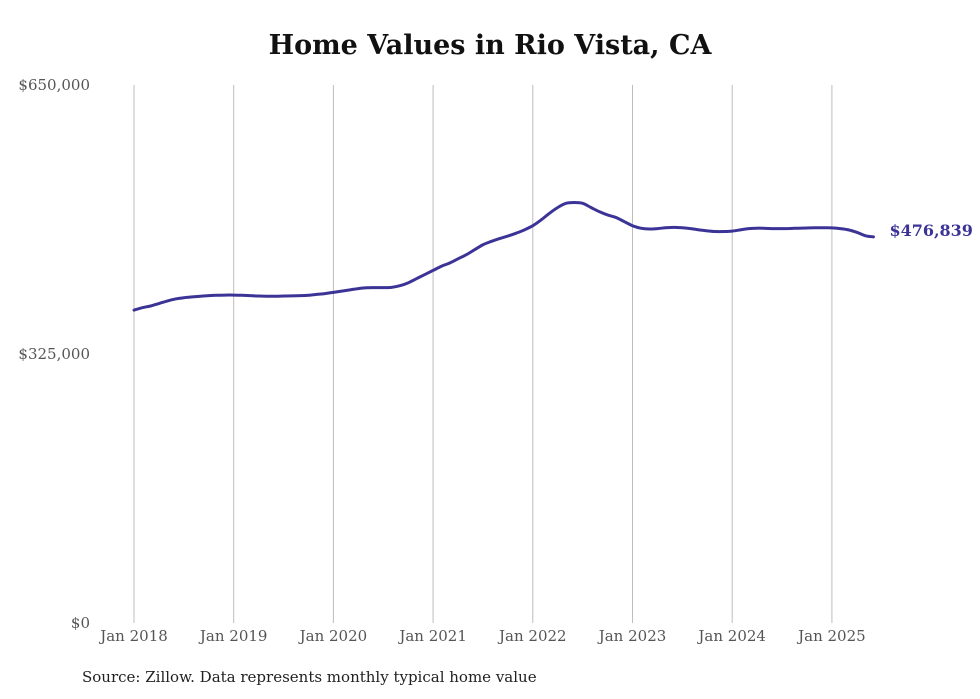 Image resolution: width=980 pixels, height=699 pixels. I want to click on x-tick-label: Jan 2025, so click(831, 636).